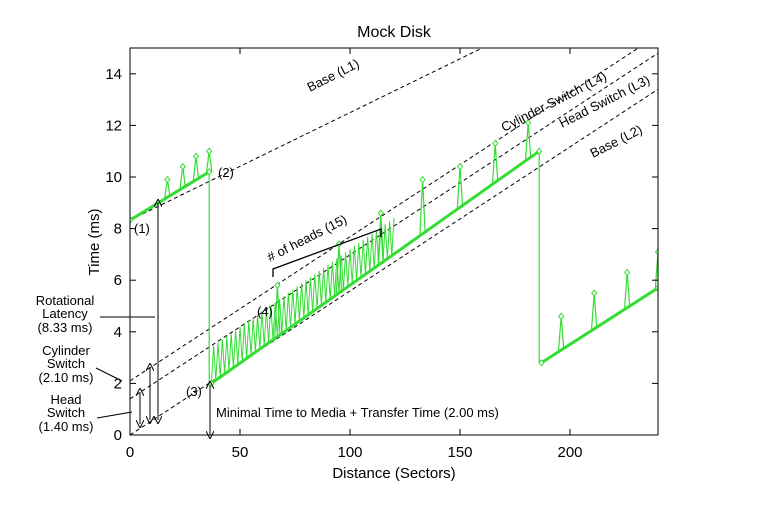  Describe the element at coordinates (65, 300) in the screenshot. I see `label-rot-1: Rotational` at that location.